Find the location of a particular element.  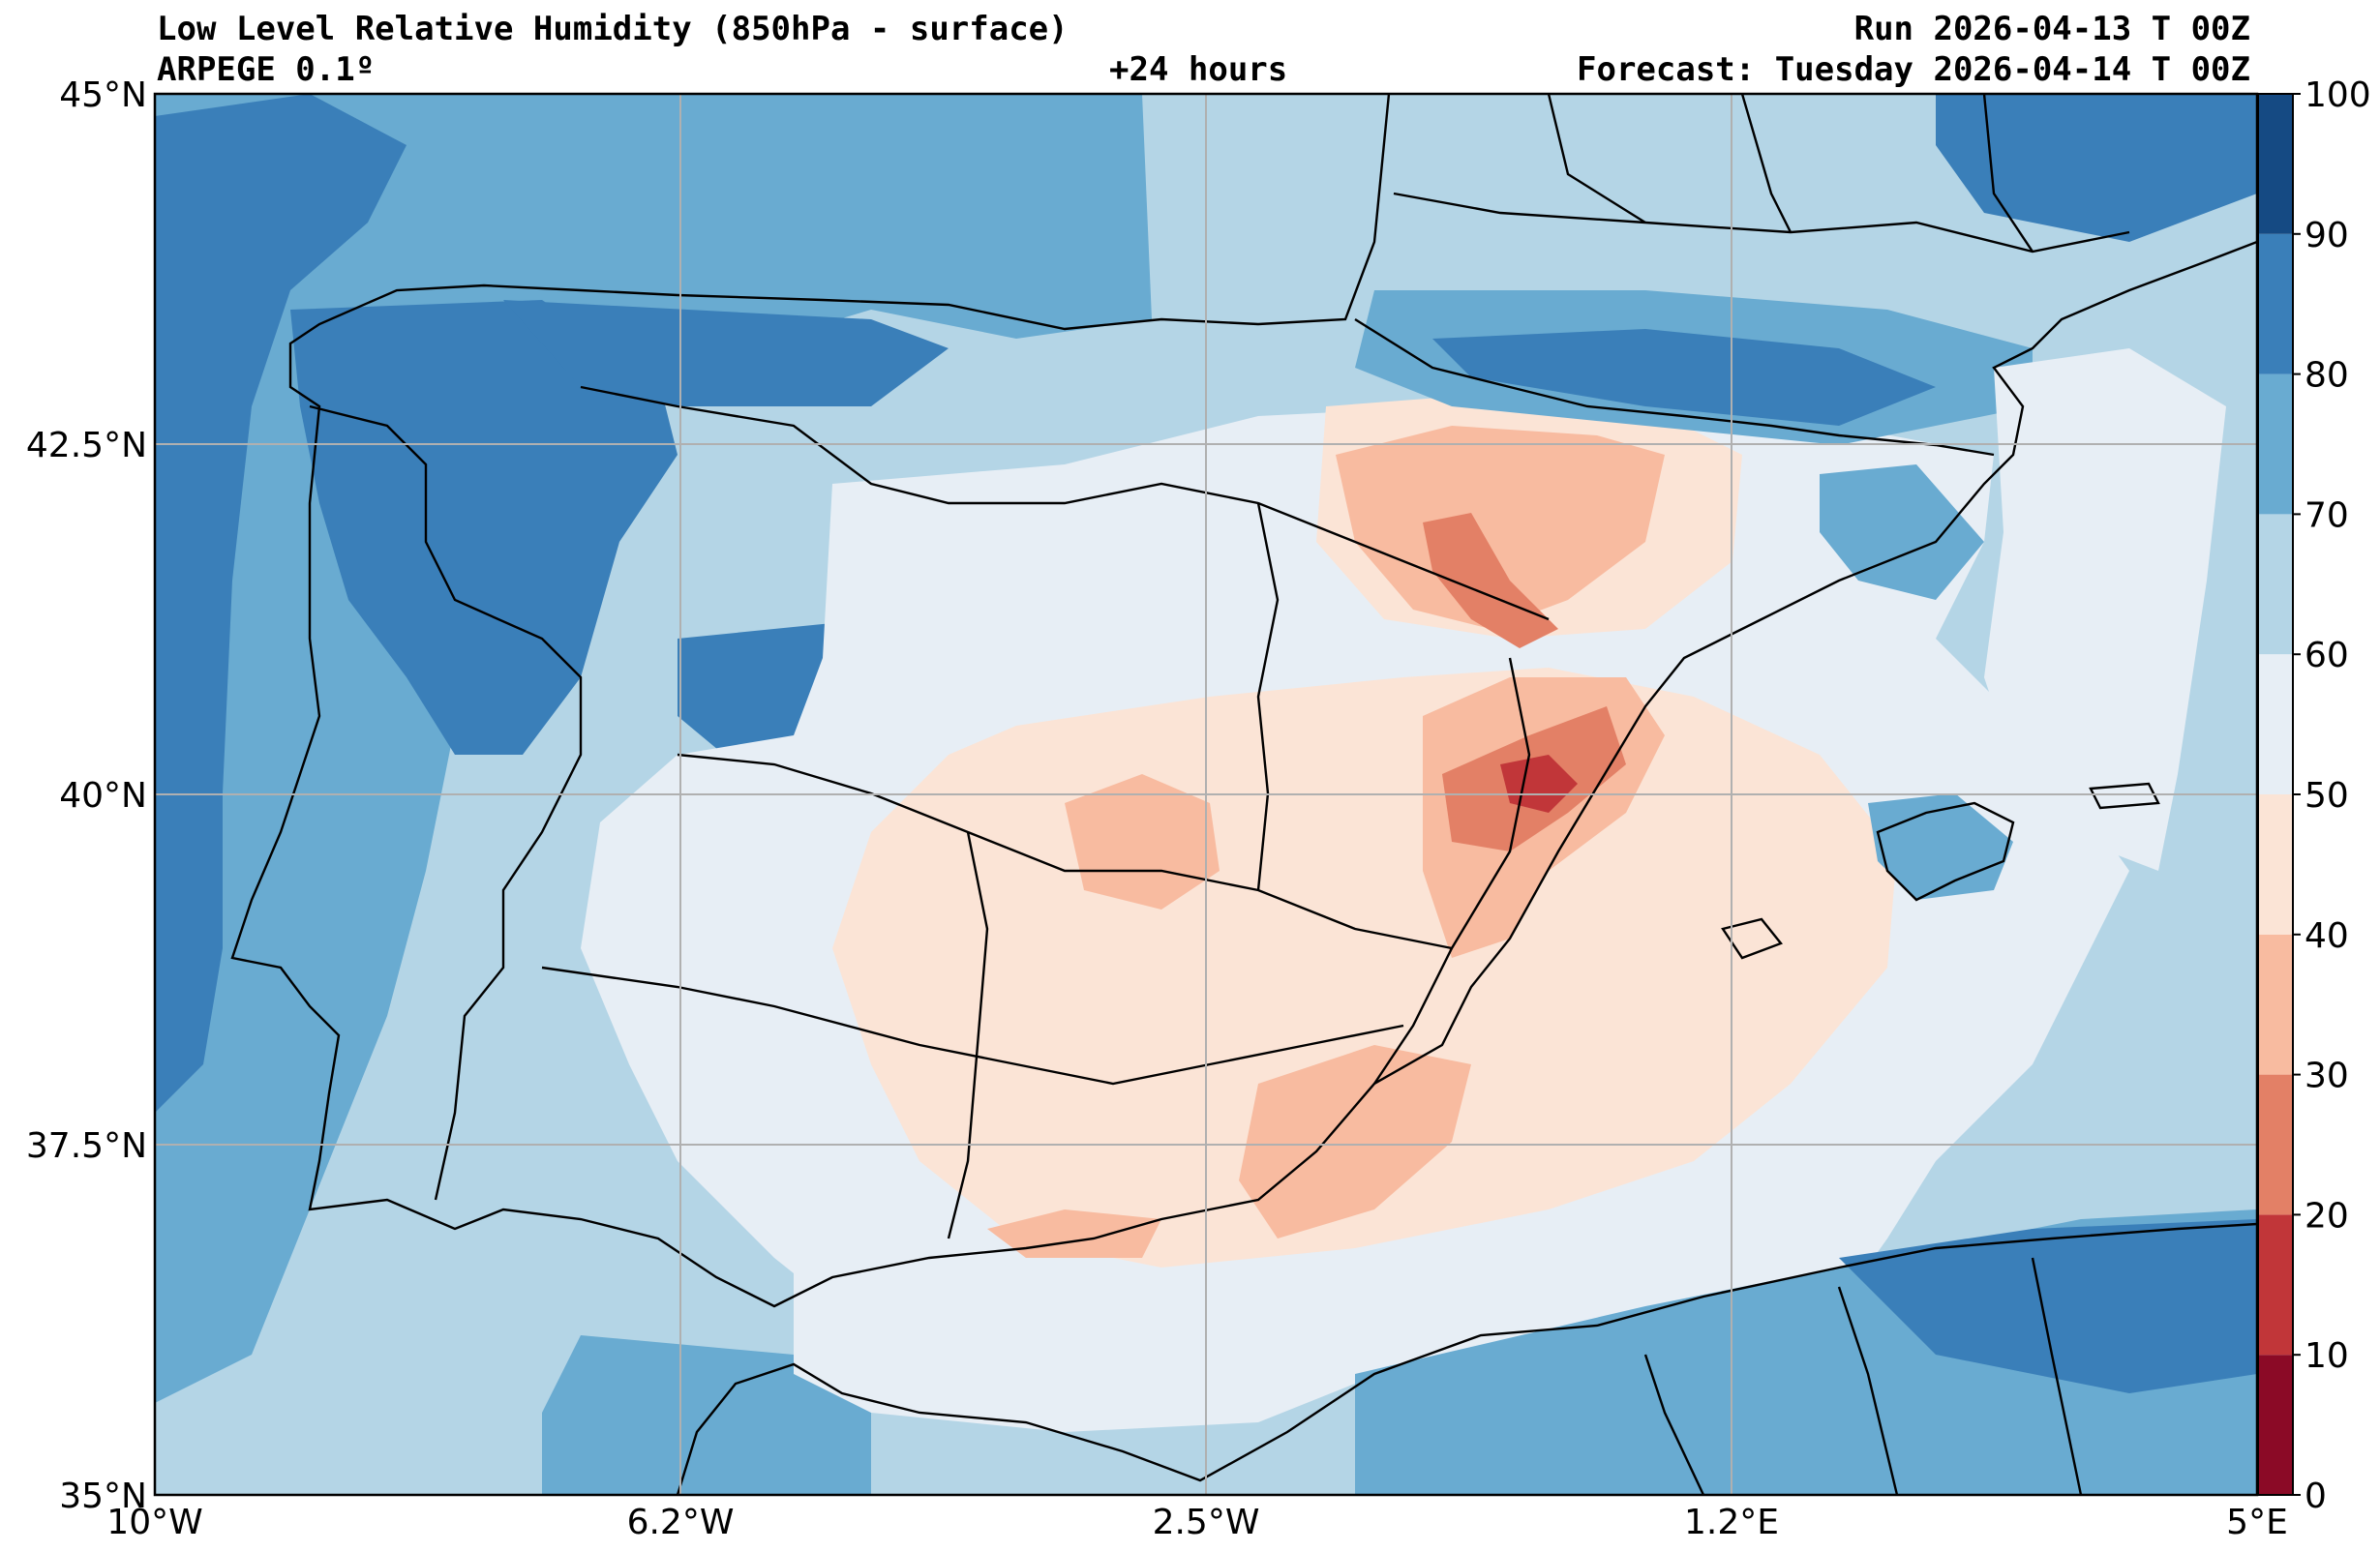

border-france is located at coordinates (1674, 387).